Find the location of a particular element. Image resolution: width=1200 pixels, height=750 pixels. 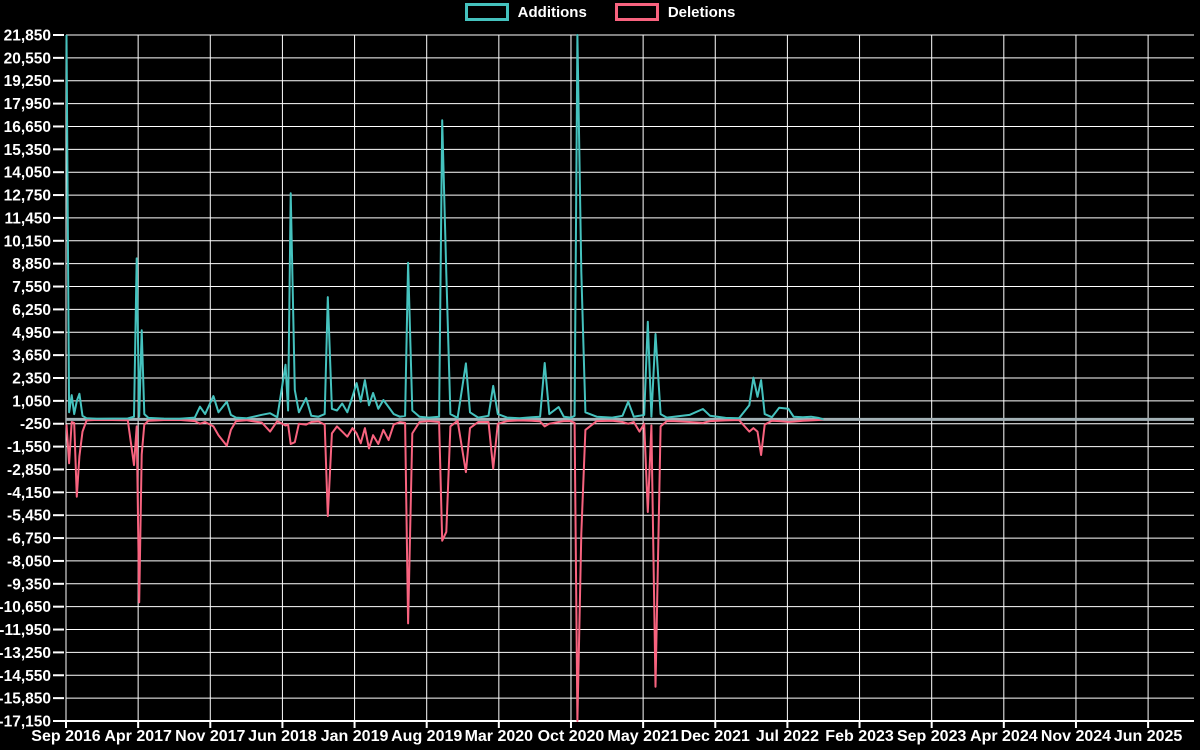

y-tick-label: 12,750 is located at coordinates (27, 196).